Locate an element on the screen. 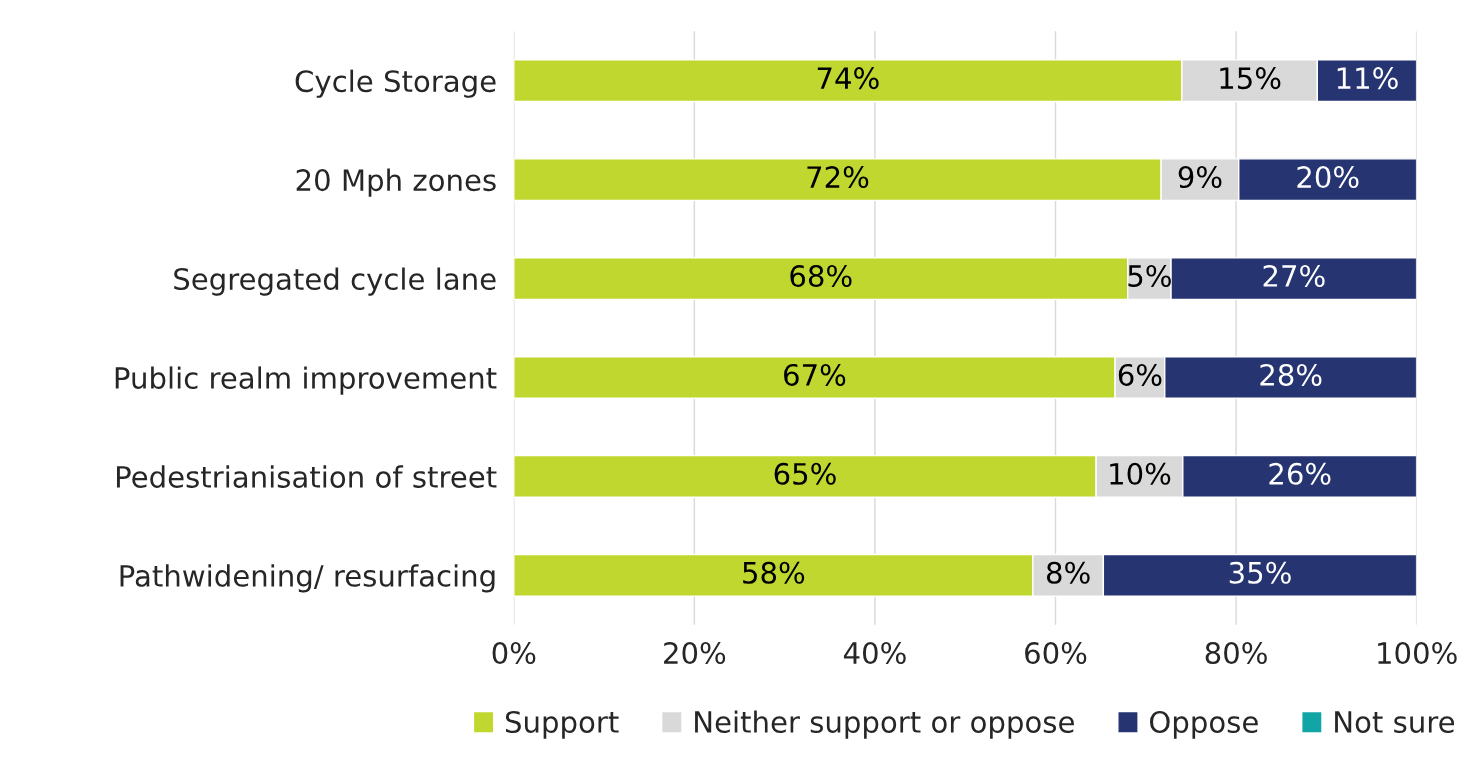 The image size is (1468, 781). data-label: 28% is located at coordinates (1291, 374).